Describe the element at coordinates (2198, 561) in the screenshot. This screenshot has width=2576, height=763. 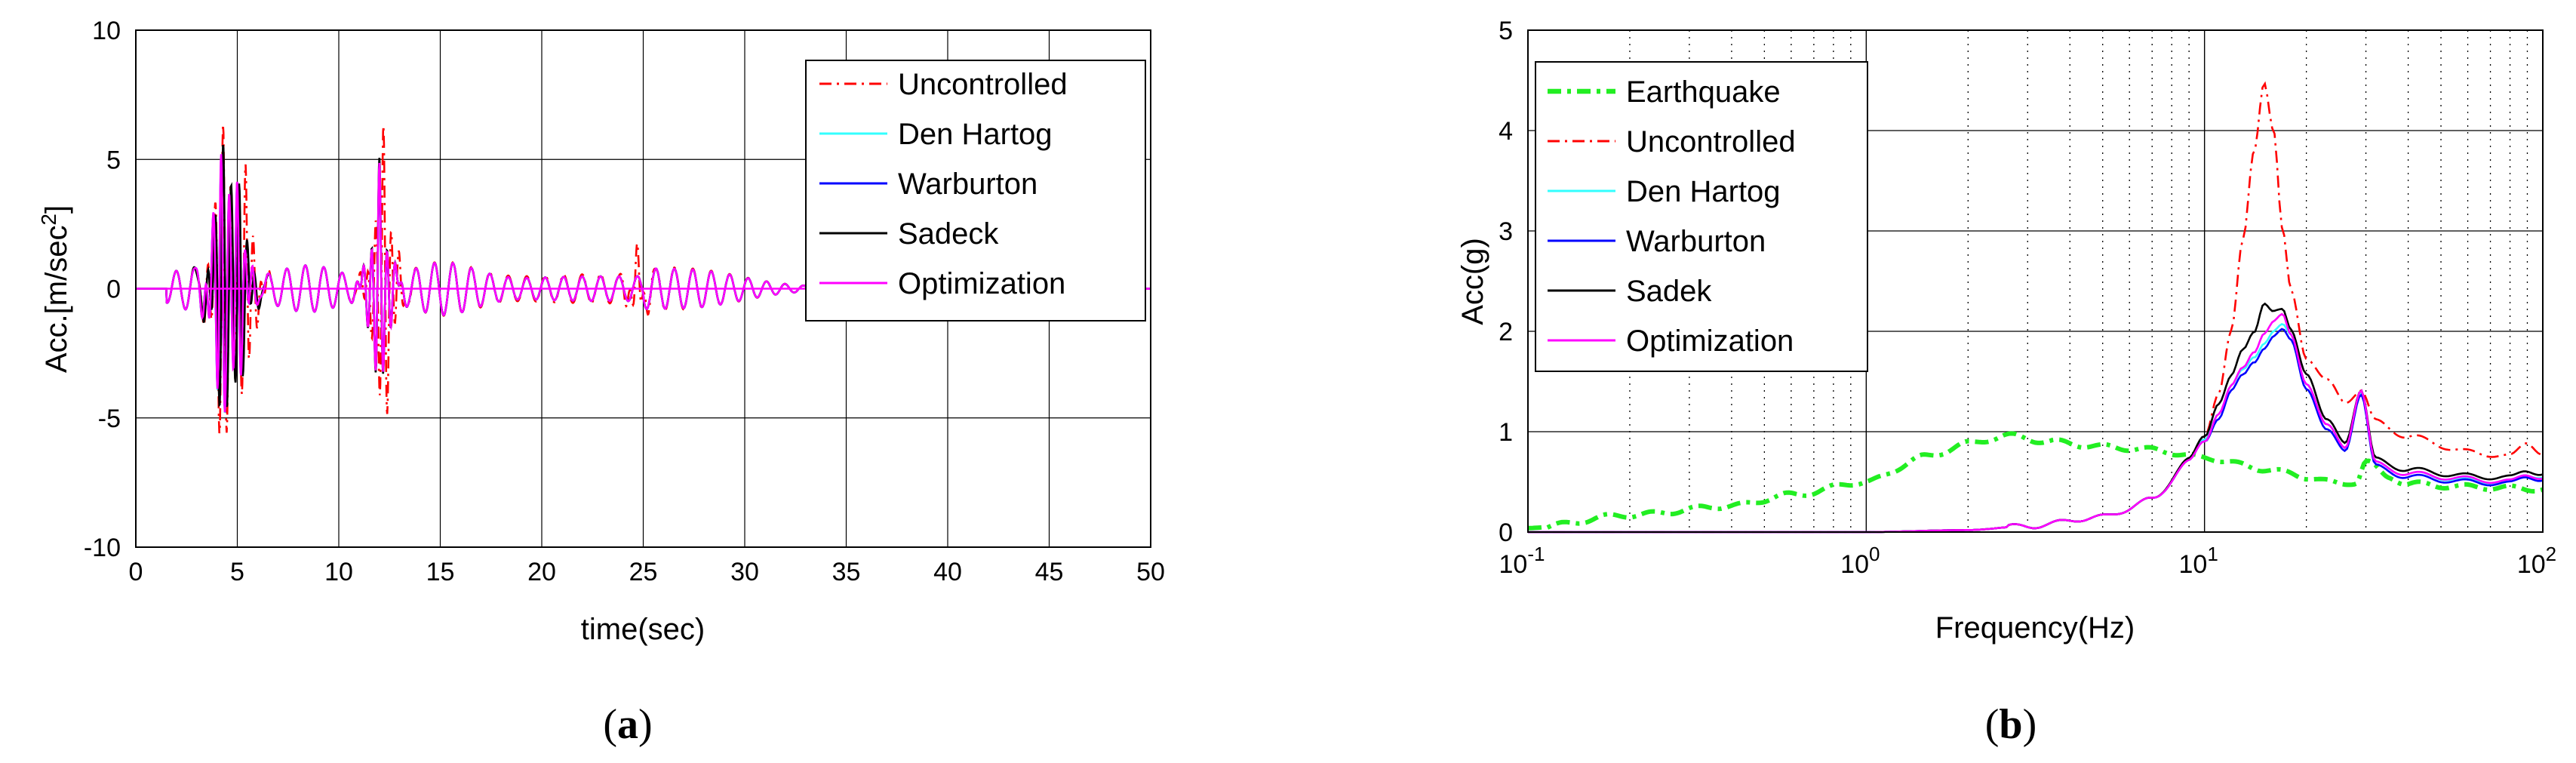
I see `panel-b-x-tick-label: 10¹` at that location.